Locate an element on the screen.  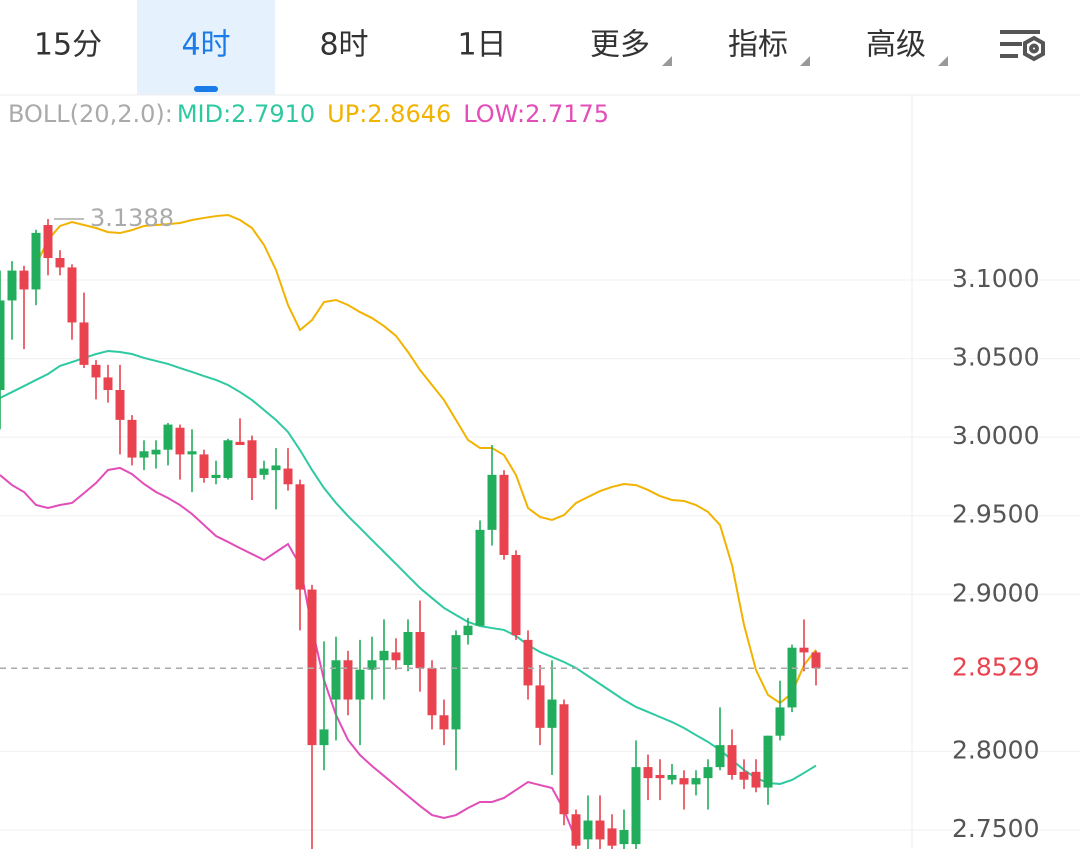
tab: 指标 is located at coordinates (769, 47).